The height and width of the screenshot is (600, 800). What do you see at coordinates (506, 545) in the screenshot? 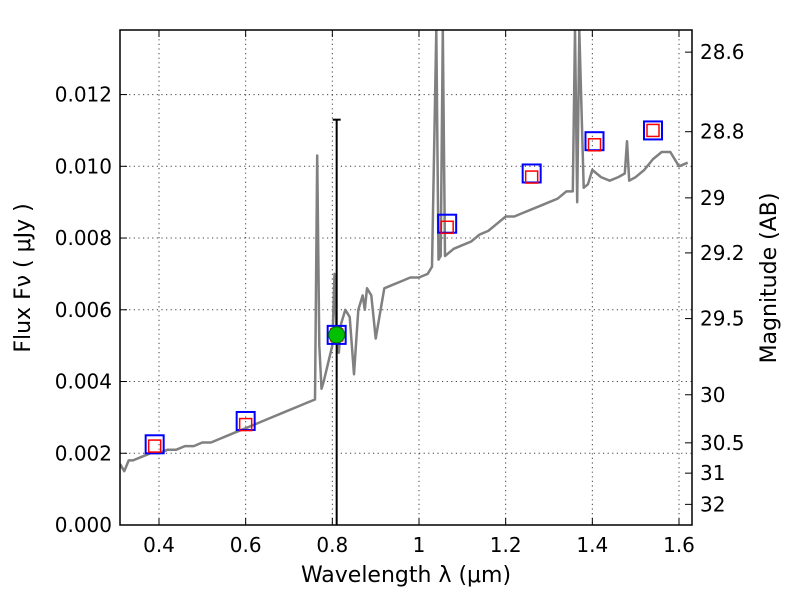
I see `x-tick-label: 1.2` at bounding box center [506, 545].